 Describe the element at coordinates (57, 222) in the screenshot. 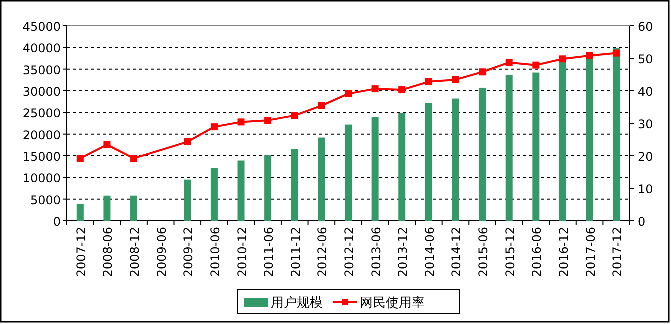

I see `y-tick-label: 0` at that location.